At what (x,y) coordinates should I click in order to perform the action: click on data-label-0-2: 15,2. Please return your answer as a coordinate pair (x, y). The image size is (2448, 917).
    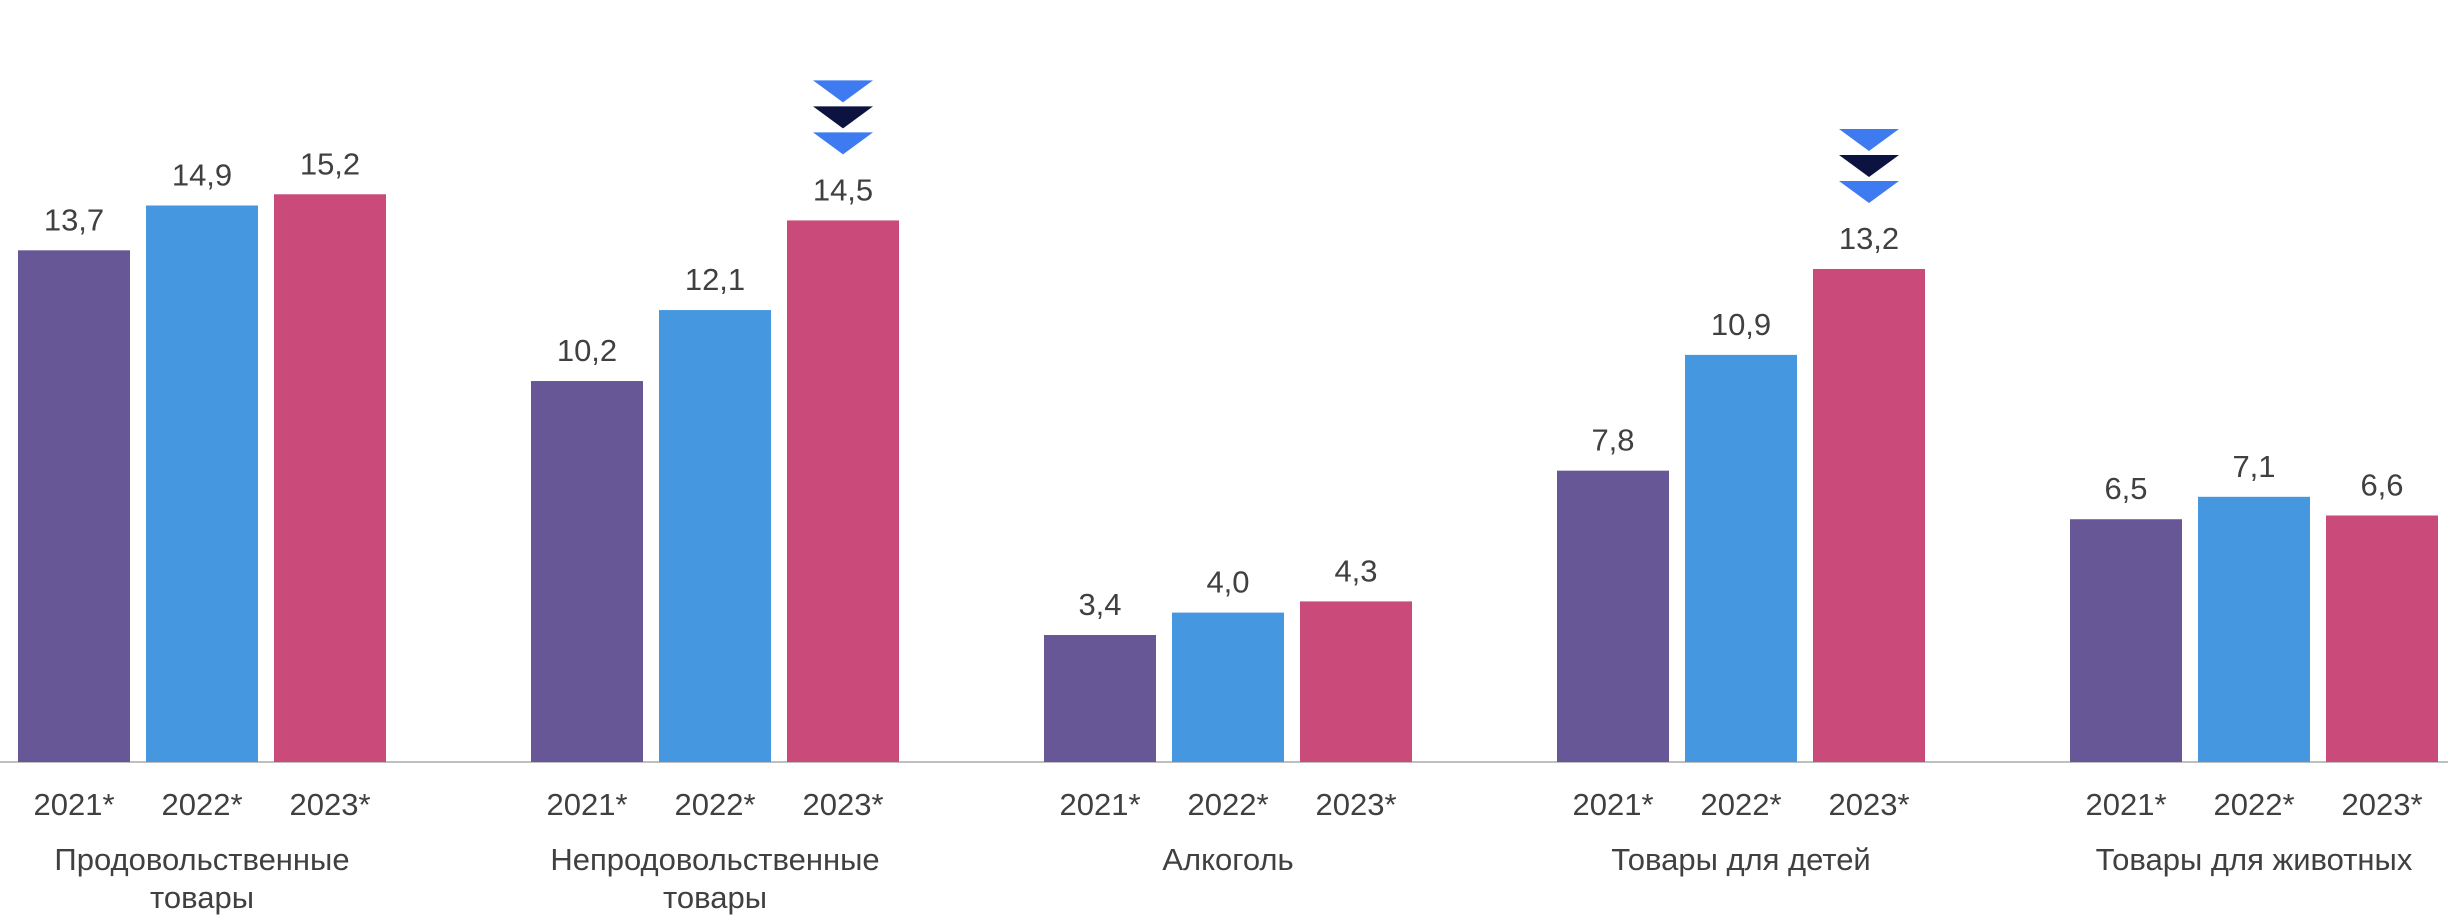
    Looking at the image, I should click on (330, 163).